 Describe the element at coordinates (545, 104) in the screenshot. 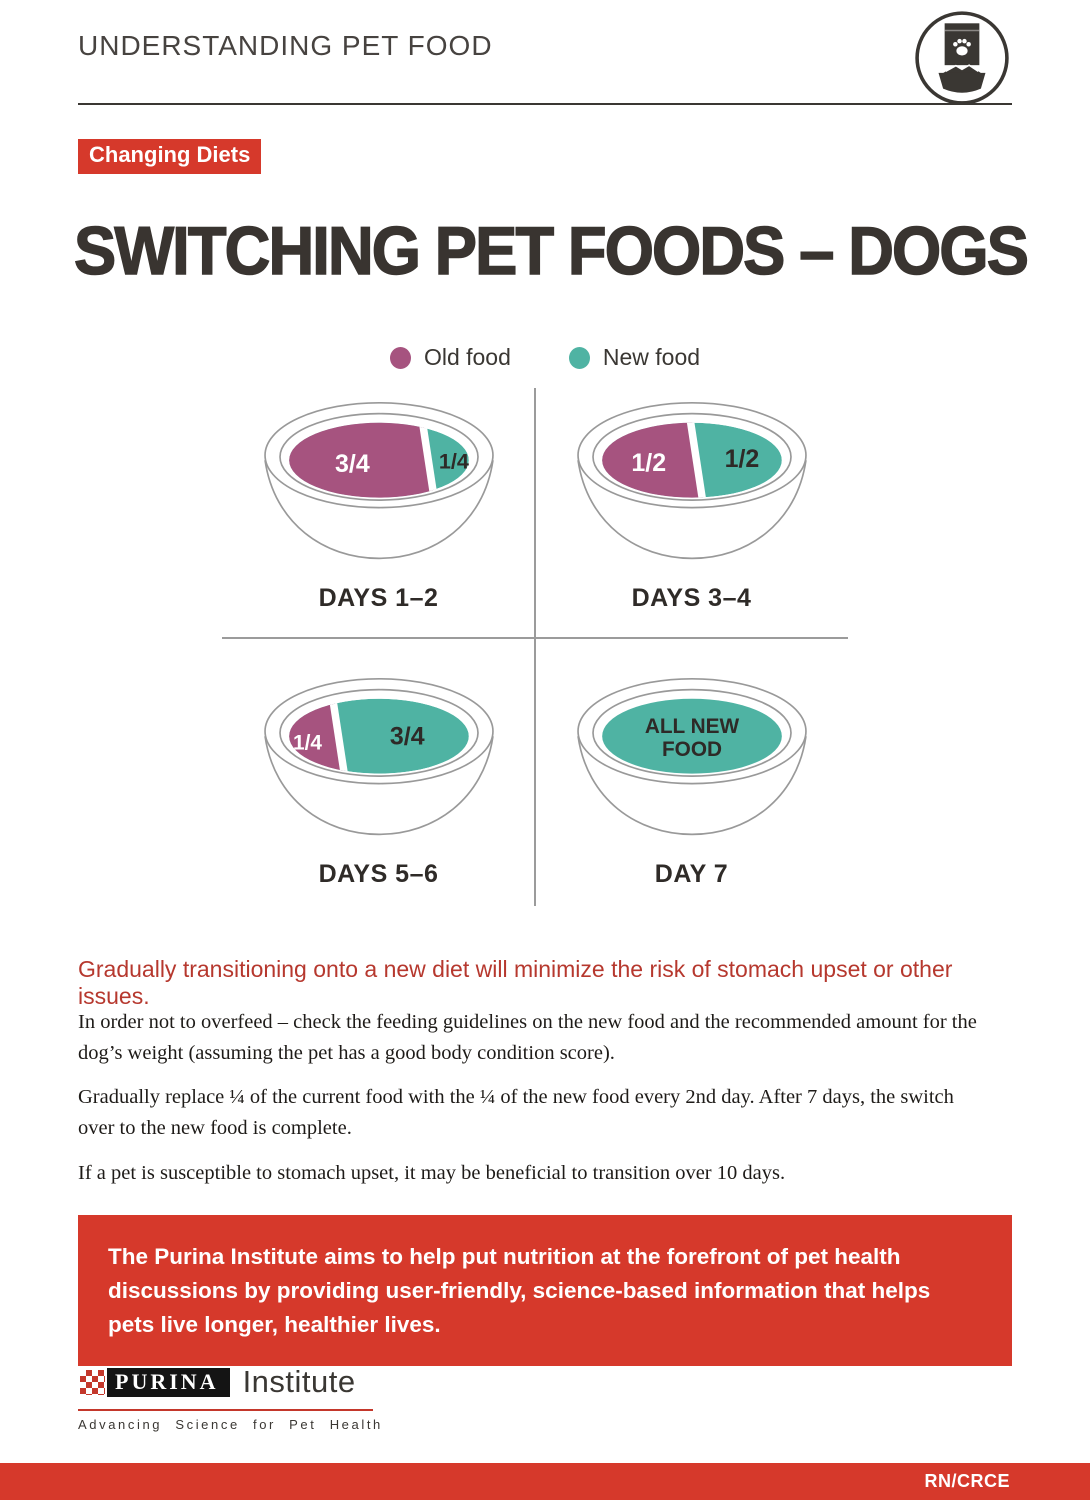

I see `header-divider` at that location.